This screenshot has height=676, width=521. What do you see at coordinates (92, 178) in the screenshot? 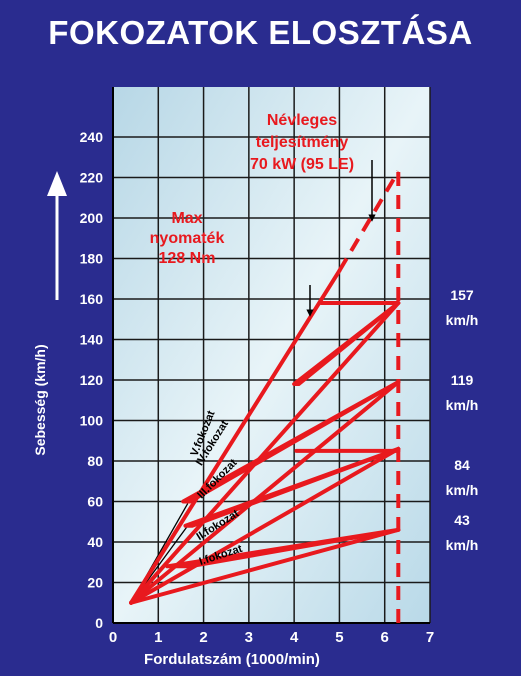
I see `y-tick-label: 220` at bounding box center [92, 178].